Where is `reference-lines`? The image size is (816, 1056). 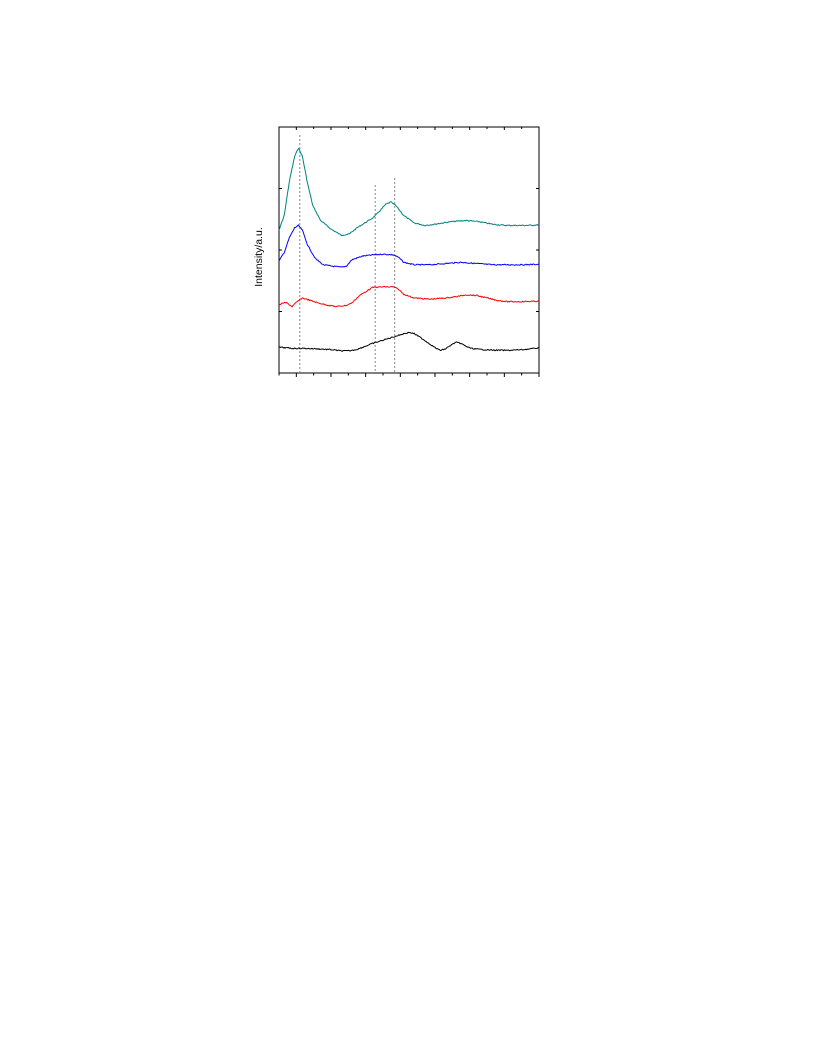
reference-lines is located at coordinates (347, 254).